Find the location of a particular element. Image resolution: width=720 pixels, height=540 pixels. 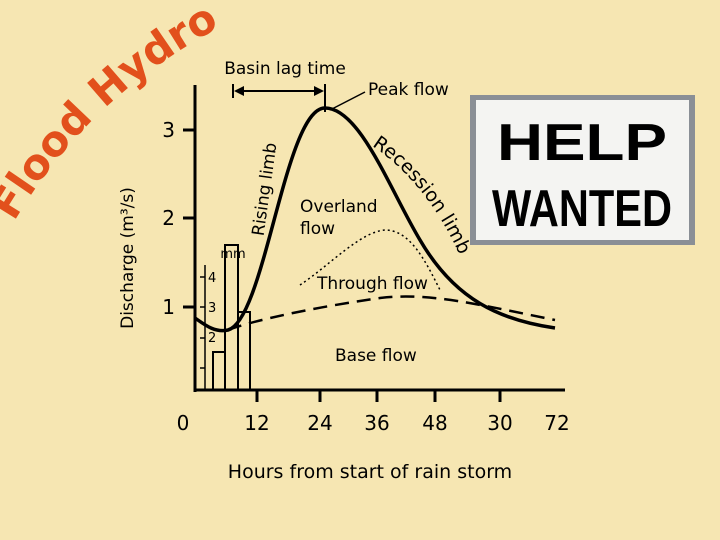

base-flow-line is located at coordinates (391, 313).